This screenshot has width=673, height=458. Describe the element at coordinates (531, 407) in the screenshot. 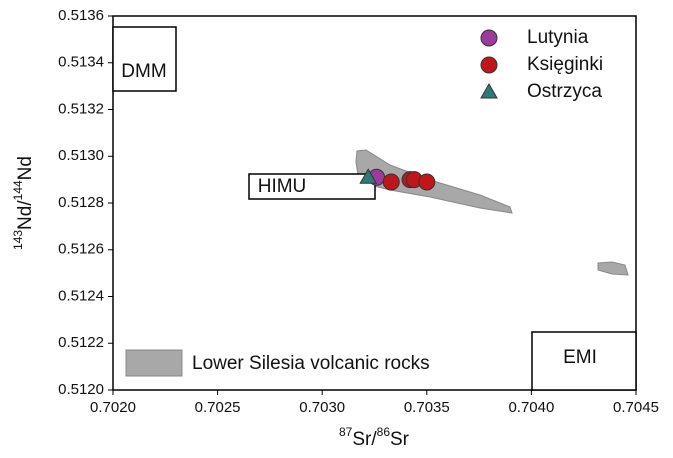

I see `x-tick-label: 0.7040` at that location.